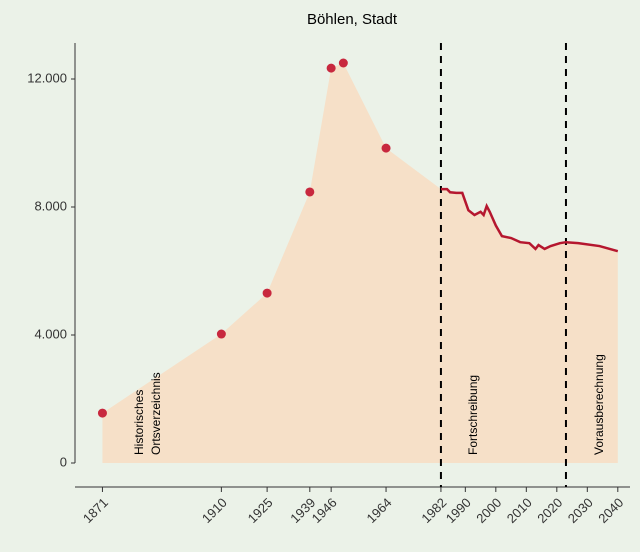 The height and width of the screenshot is (552, 640). I want to click on x-tick-label: 1990, so click(458, 510).